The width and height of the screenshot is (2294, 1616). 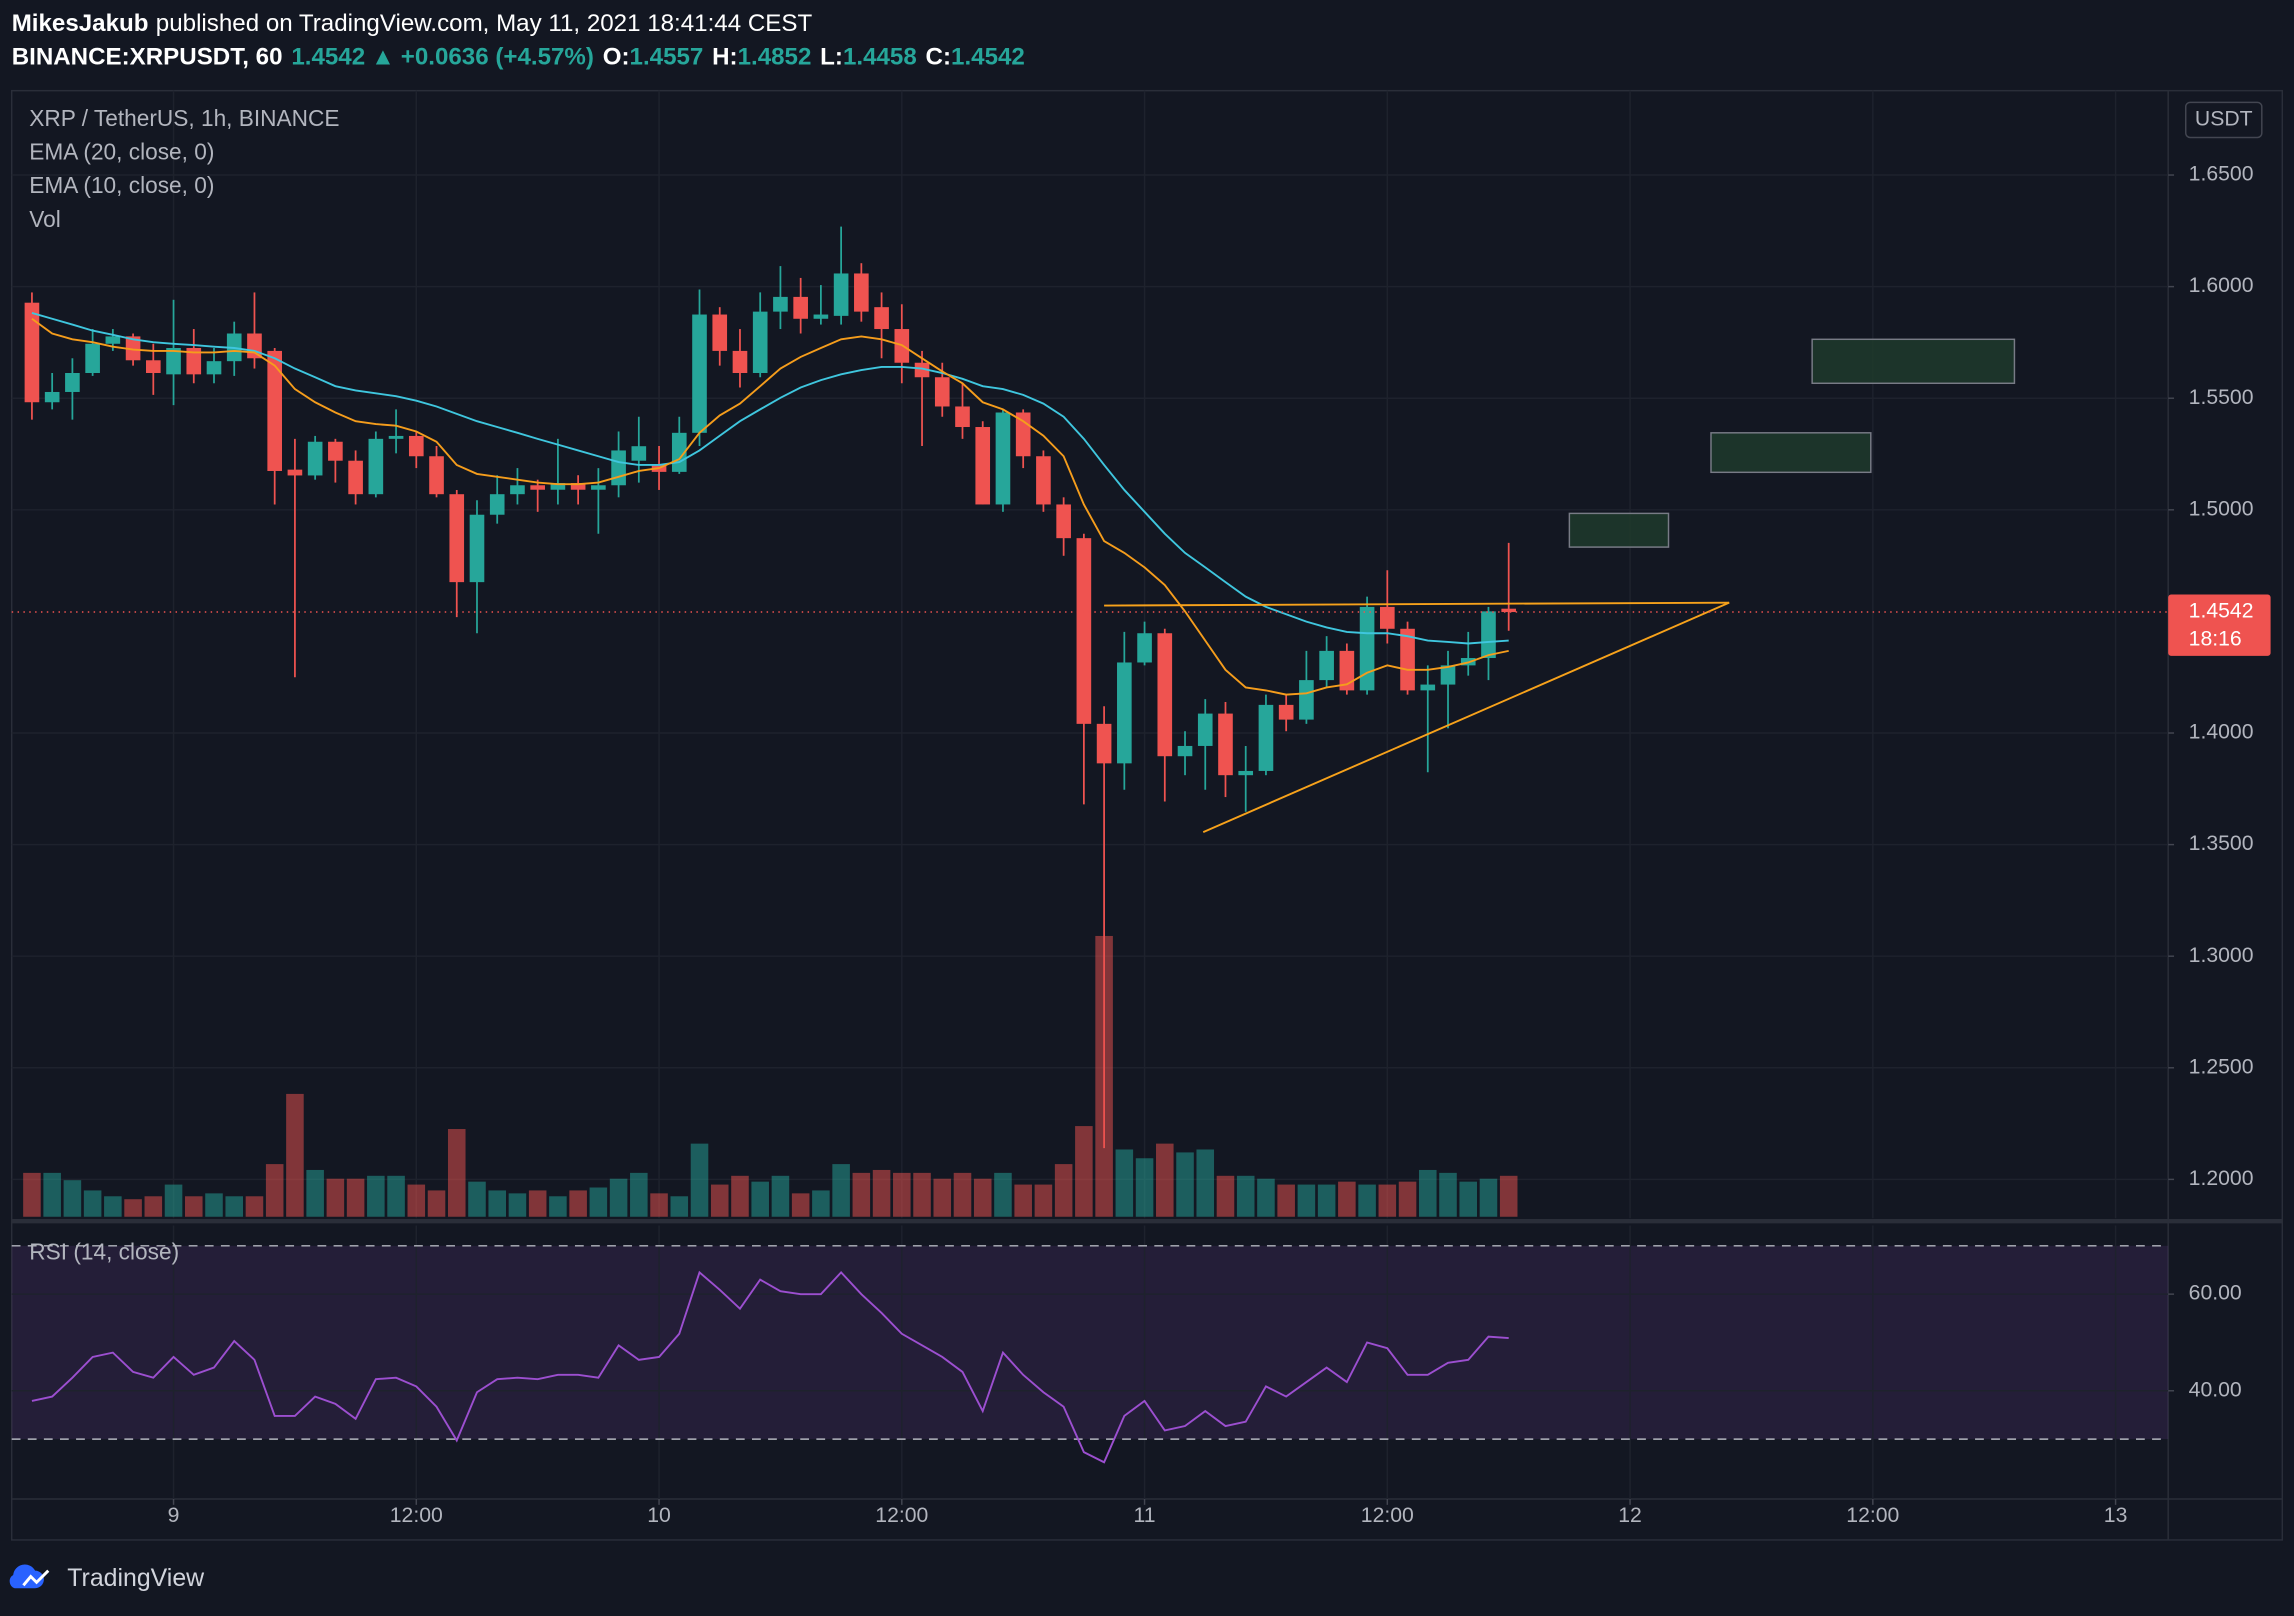 I want to click on rsi-line, so click(x=770, y=1367).